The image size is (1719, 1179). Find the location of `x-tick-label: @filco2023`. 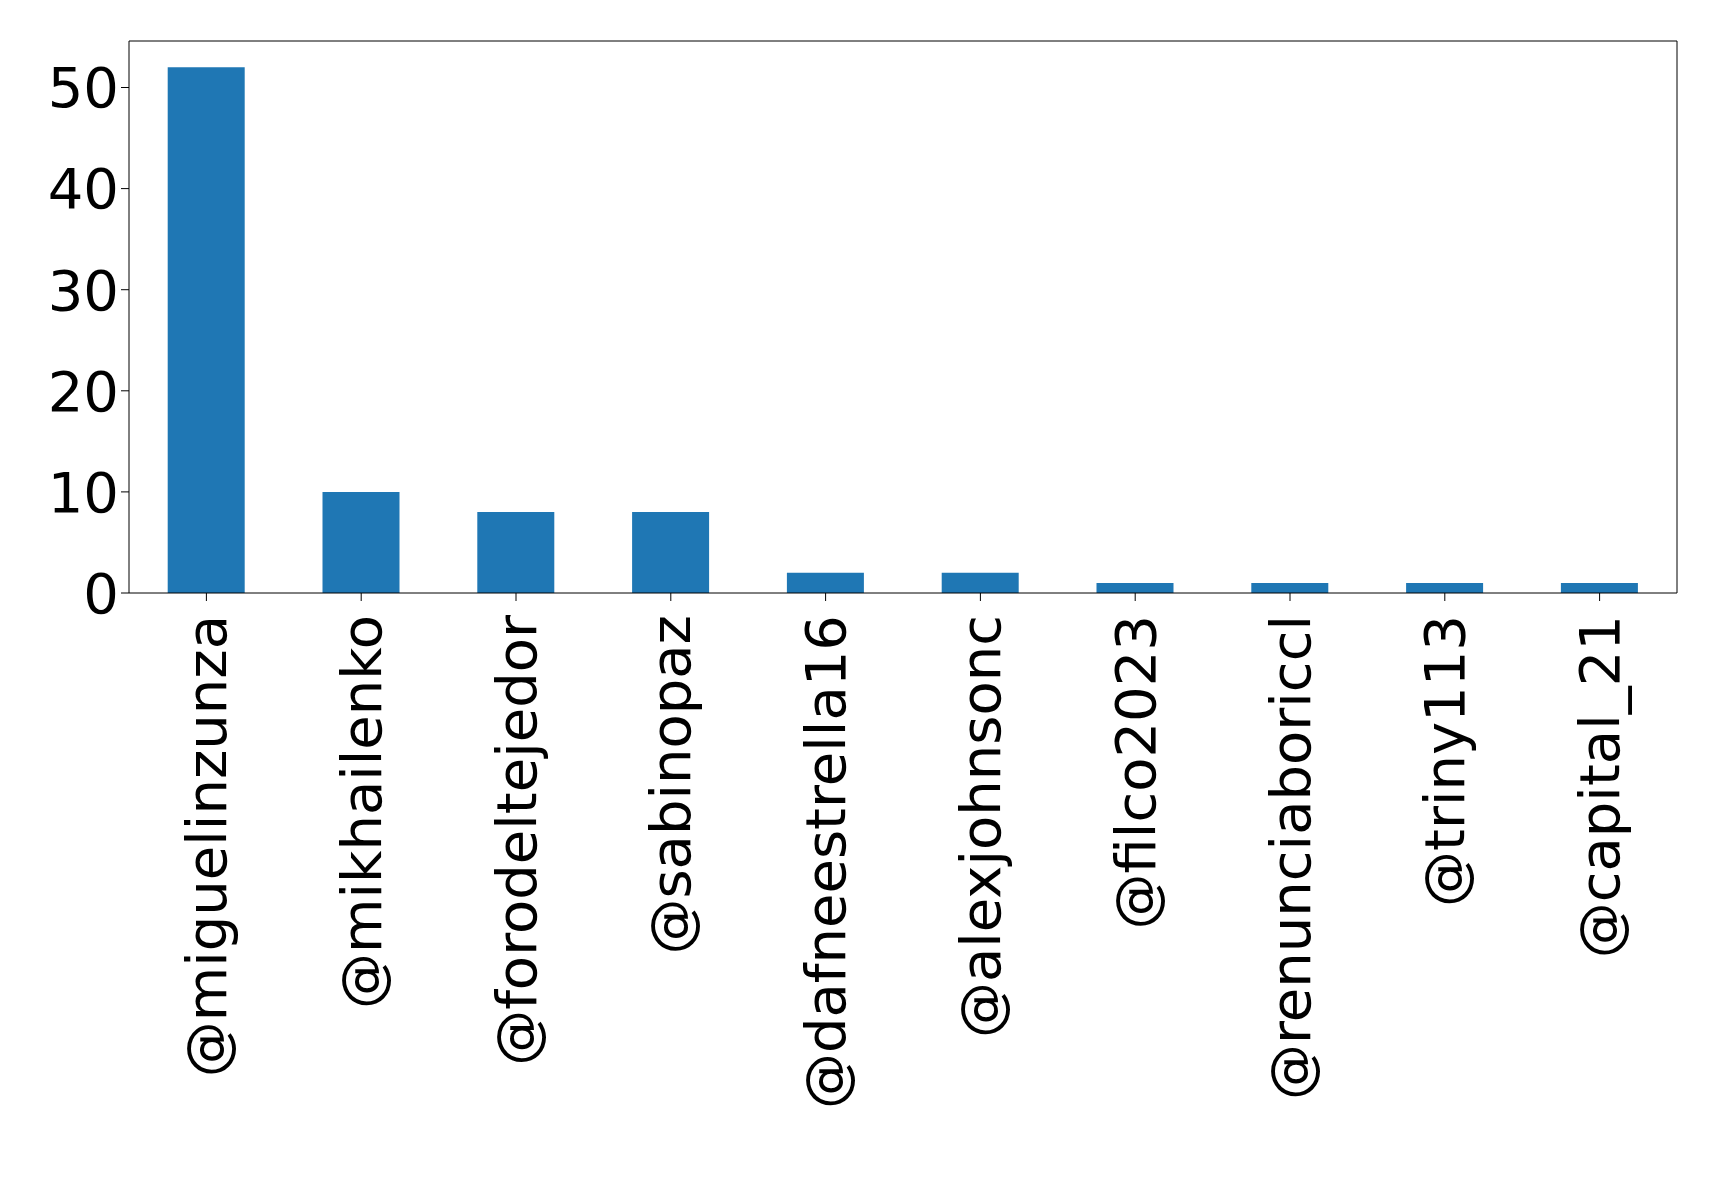

x-tick-label: @filco2023 is located at coordinates (1135, 772).